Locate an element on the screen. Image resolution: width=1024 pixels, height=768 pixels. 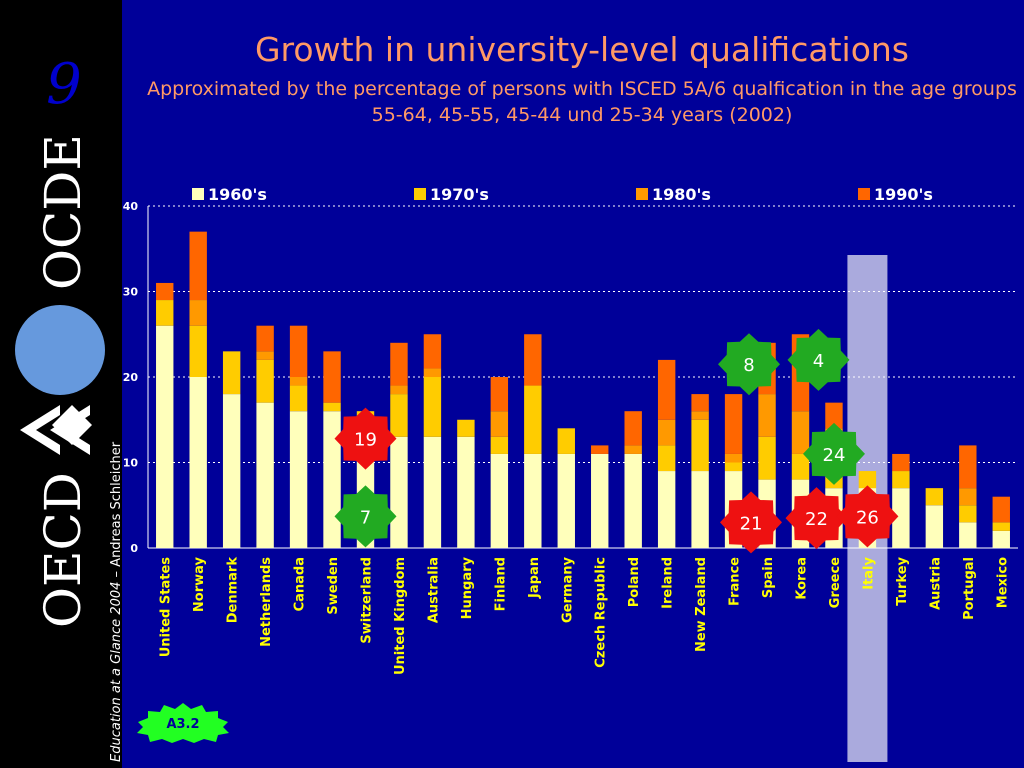
x-tick-label: Austria is located at coordinates (935, 583).